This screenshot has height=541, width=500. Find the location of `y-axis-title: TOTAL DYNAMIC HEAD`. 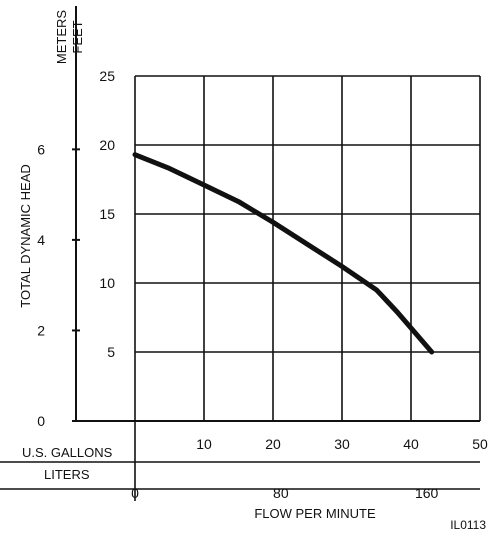

y-axis-title: TOTAL DYNAMIC HEAD is located at coordinates (25, 236).